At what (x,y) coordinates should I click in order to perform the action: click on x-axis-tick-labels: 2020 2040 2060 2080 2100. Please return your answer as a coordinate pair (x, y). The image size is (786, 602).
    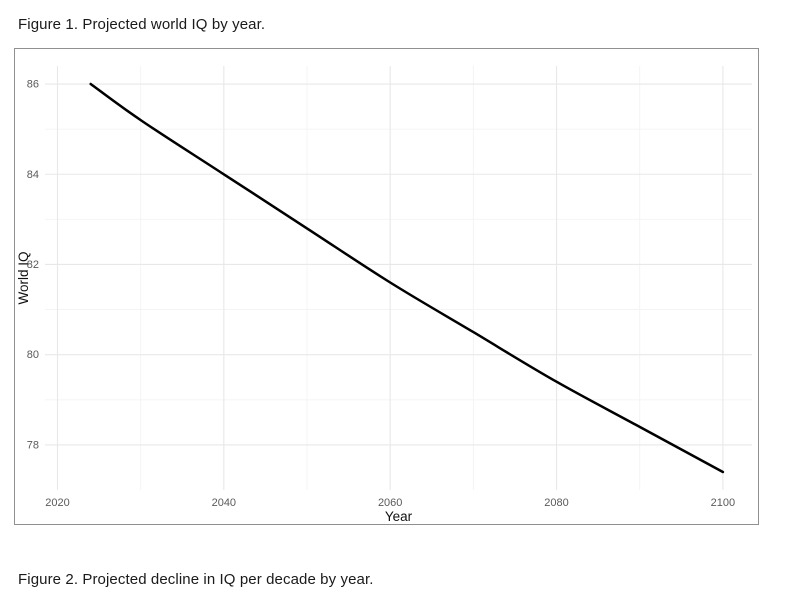
    Looking at the image, I should click on (390, 503).